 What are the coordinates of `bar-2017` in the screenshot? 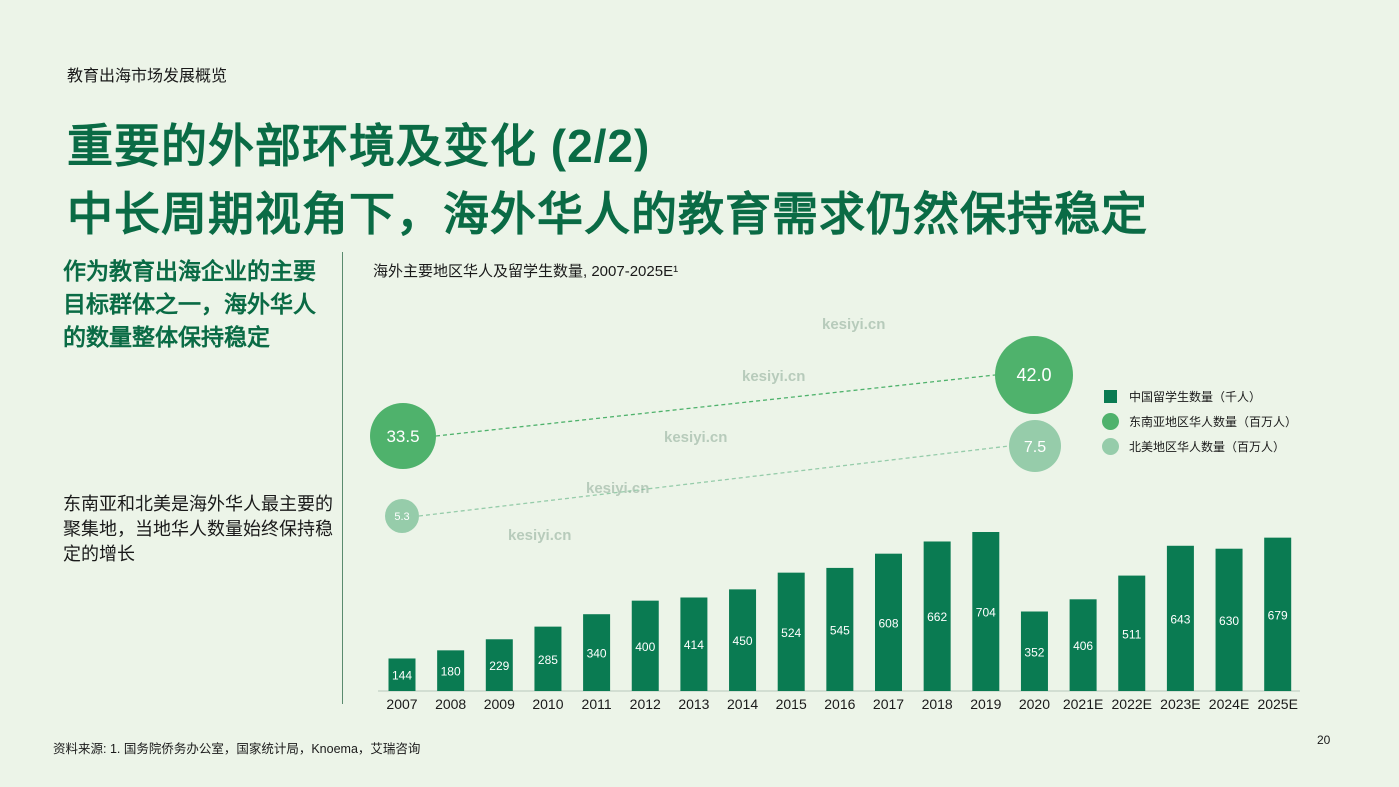 It's located at (888, 622).